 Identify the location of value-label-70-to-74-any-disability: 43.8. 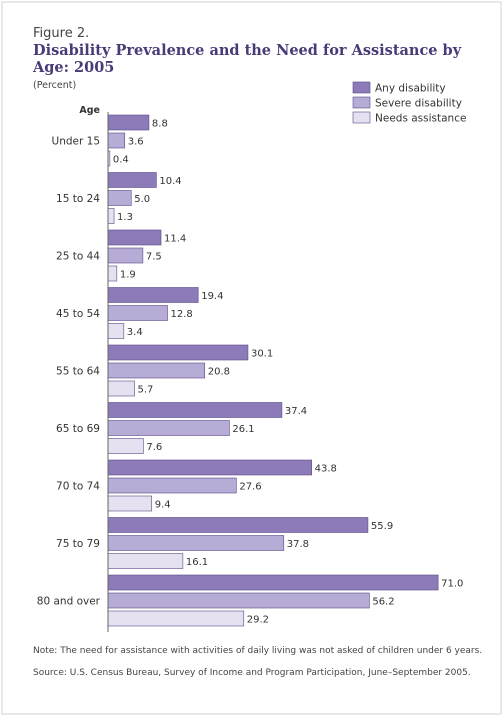
(326, 469).